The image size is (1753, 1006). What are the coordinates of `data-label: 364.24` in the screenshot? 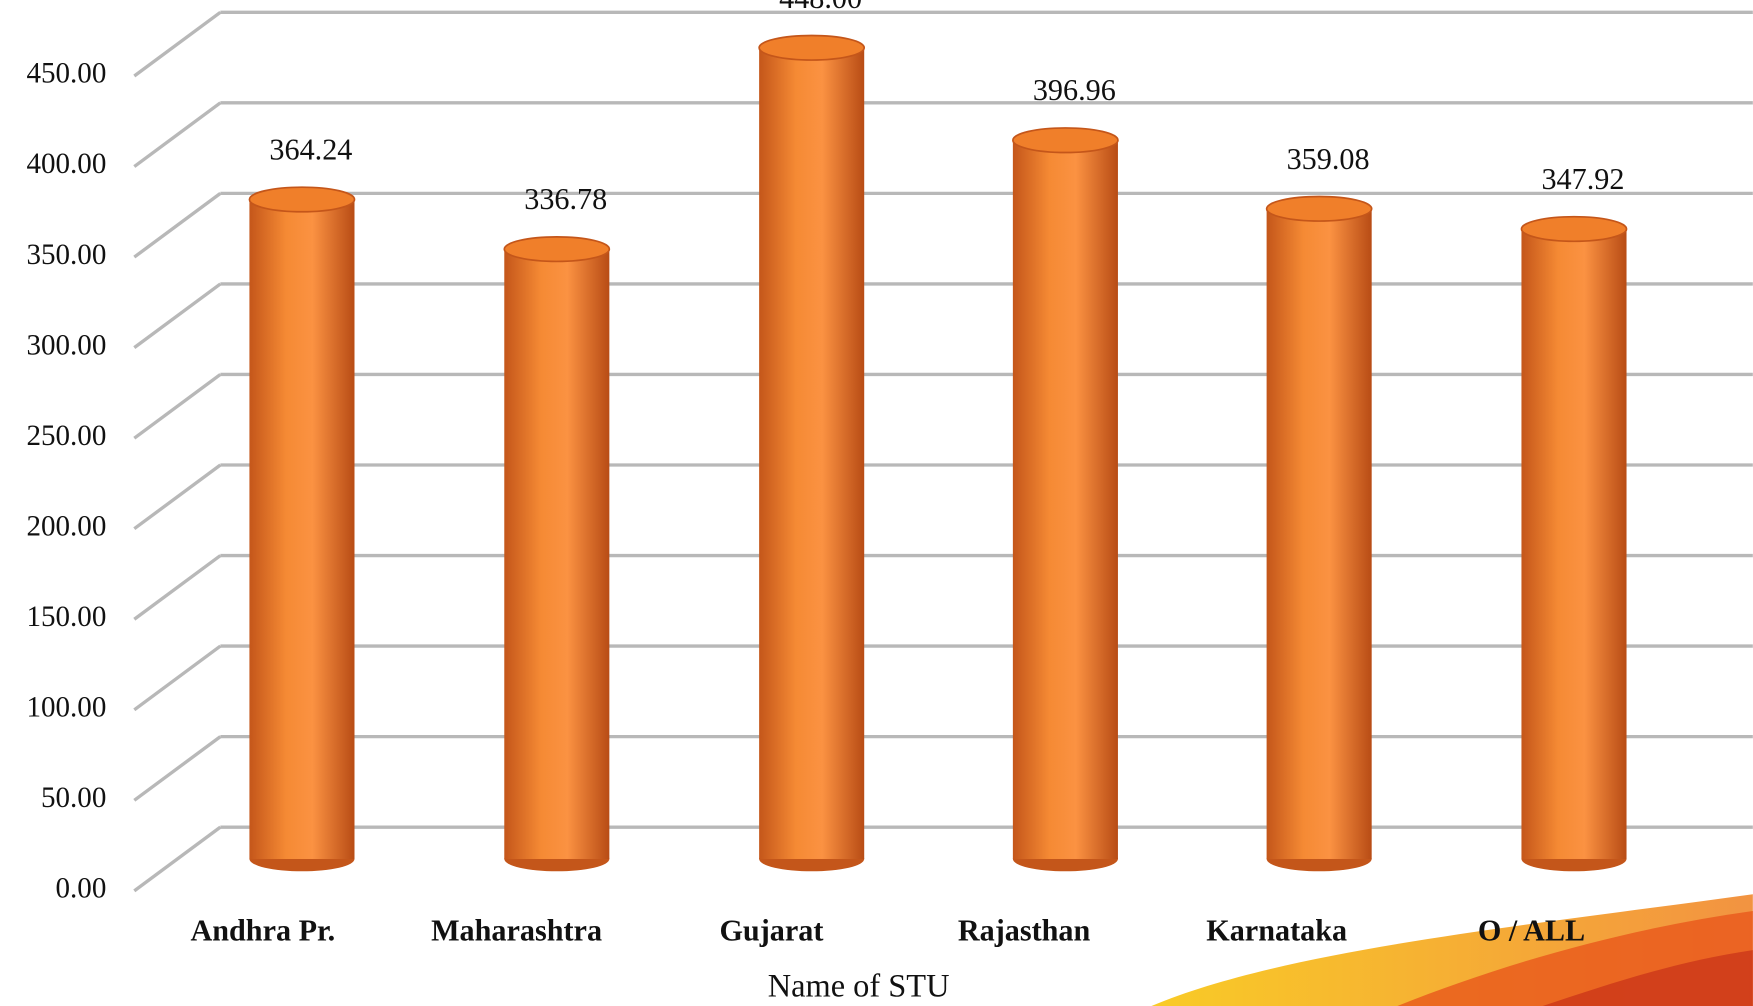 It's located at (310, 149).